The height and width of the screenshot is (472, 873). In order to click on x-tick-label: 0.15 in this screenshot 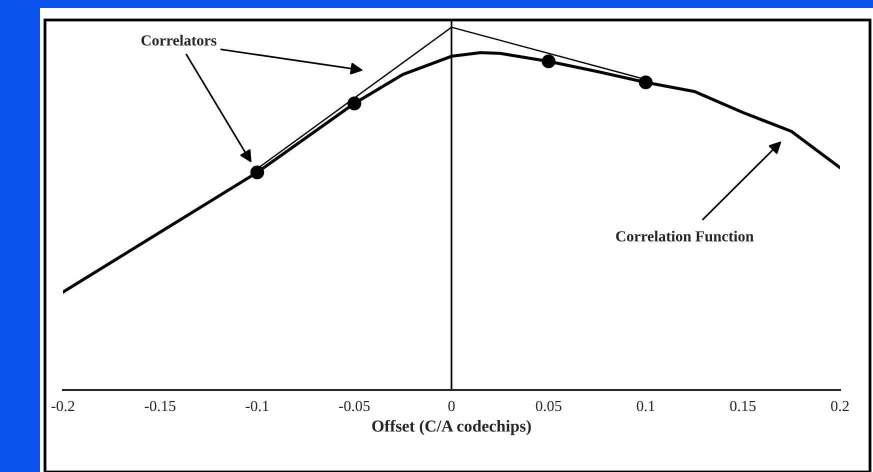, I will do `click(743, 406)`.